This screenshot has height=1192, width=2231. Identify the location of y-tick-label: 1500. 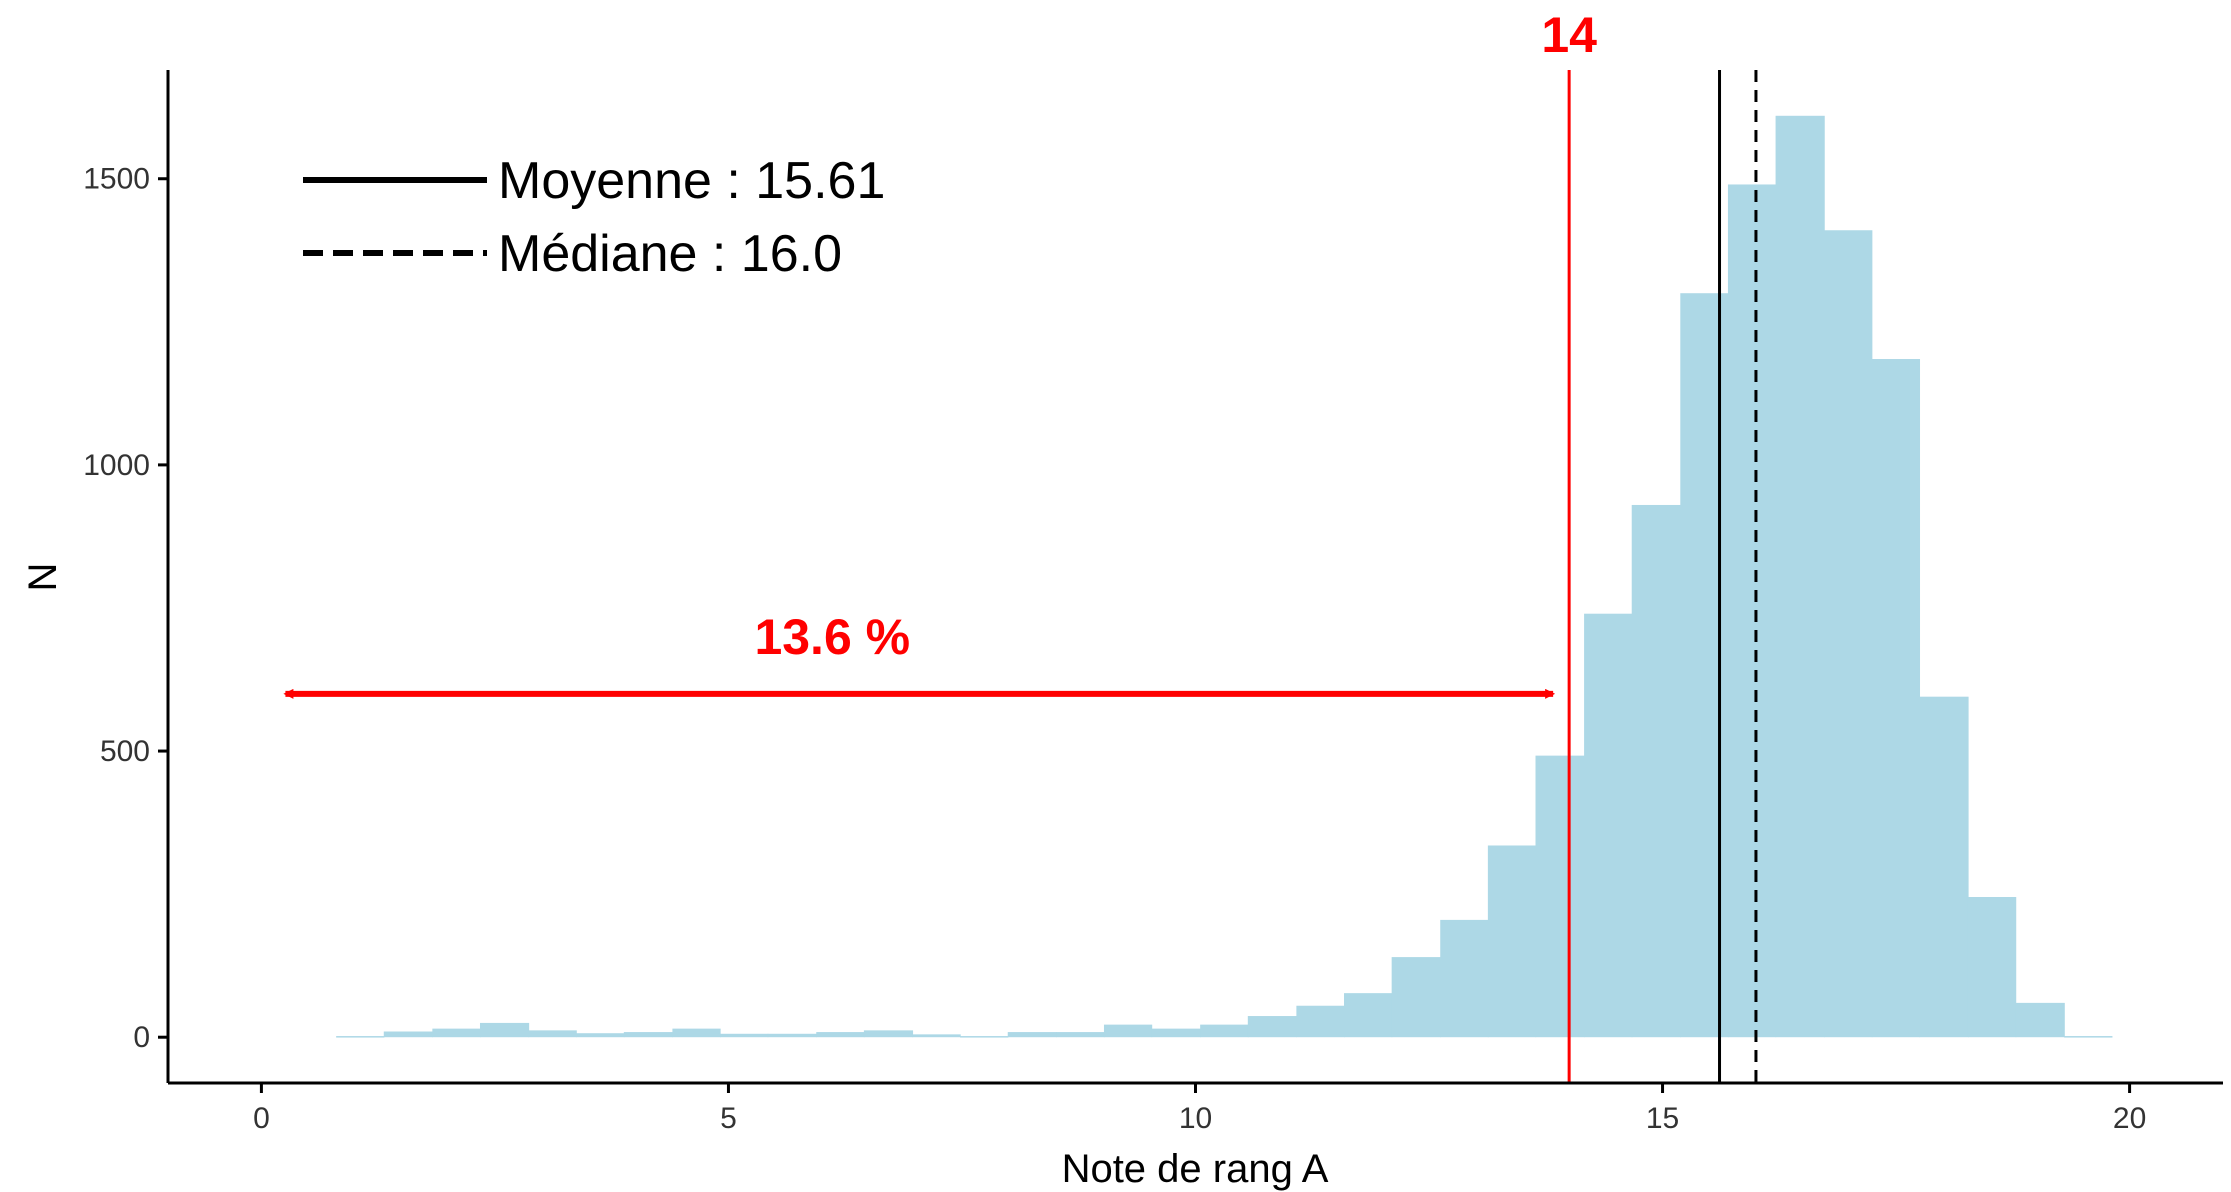
(116, 179).